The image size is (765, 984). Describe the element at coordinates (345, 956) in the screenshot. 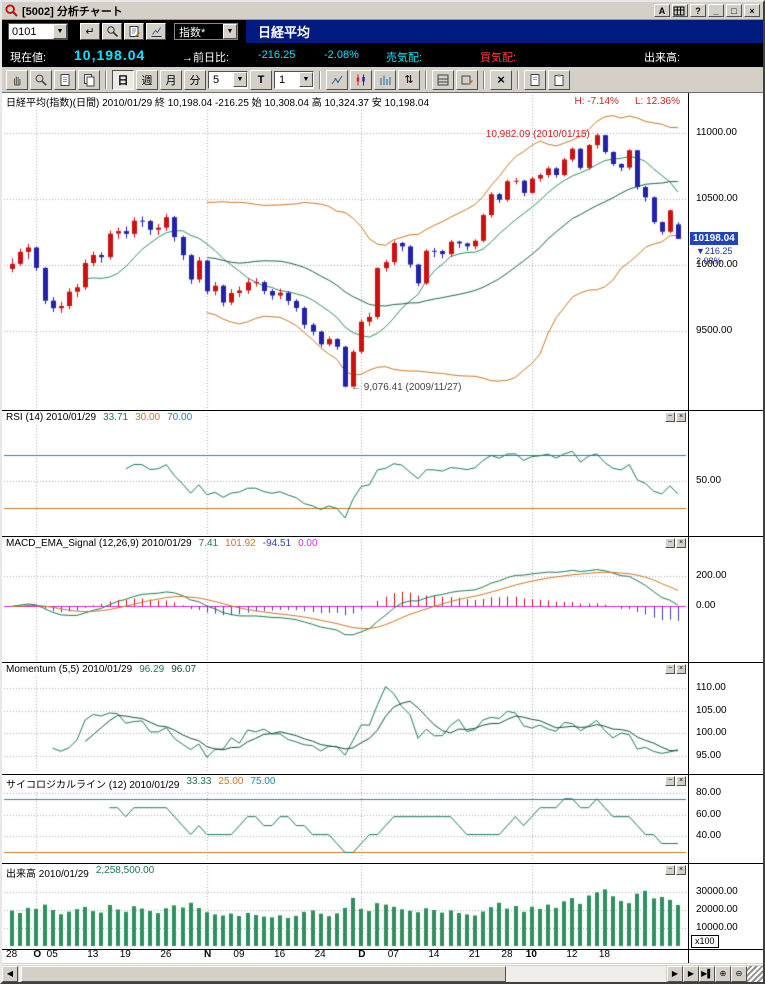

I see `x-axis-labels: 28 O 05 13 19 26 N 09 16 24 D 07 14 21 28 10 12 18` at that location.